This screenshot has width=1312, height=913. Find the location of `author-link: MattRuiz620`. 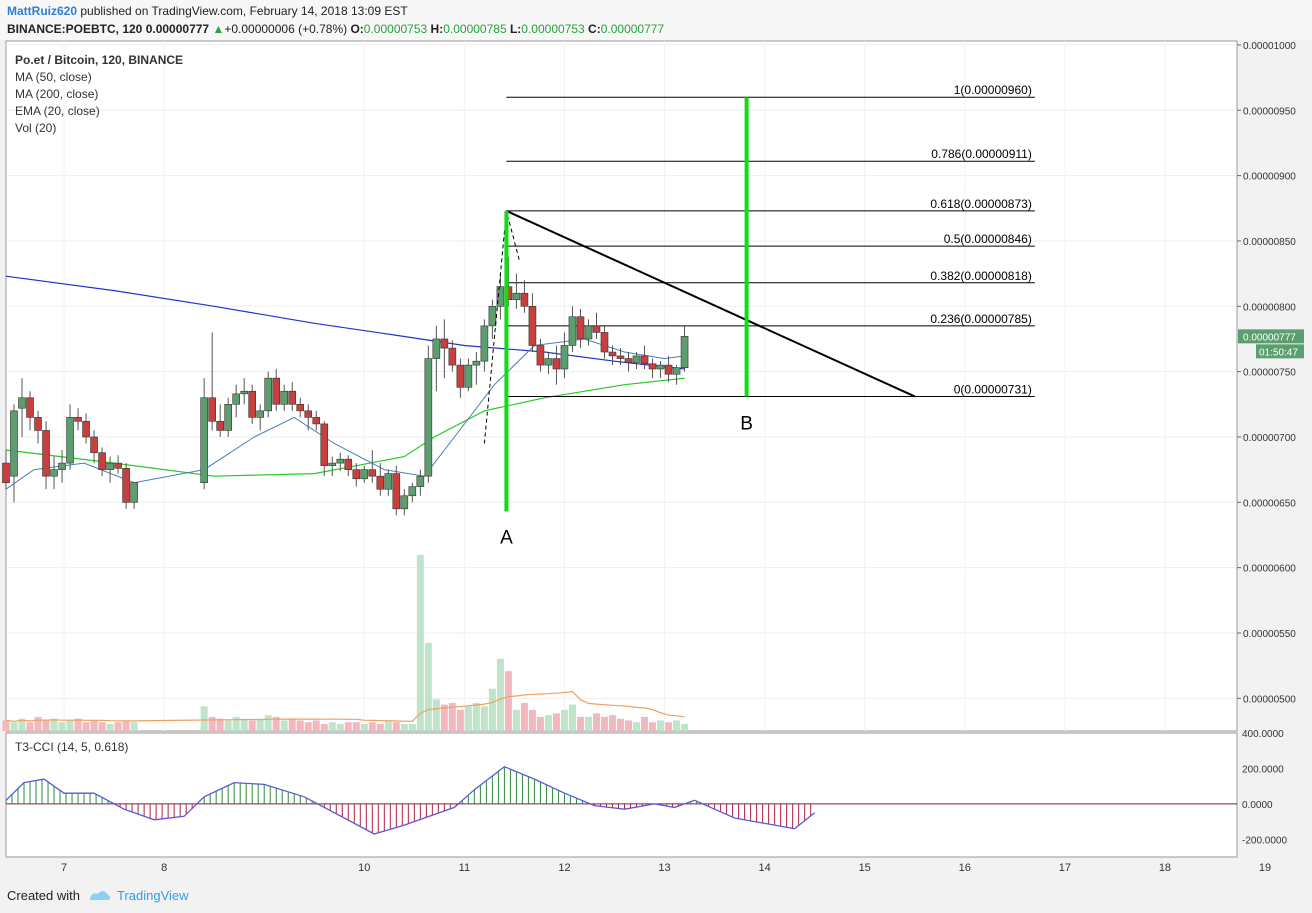

author-link: MattRuiz620 is located at coordinates (42, 11).